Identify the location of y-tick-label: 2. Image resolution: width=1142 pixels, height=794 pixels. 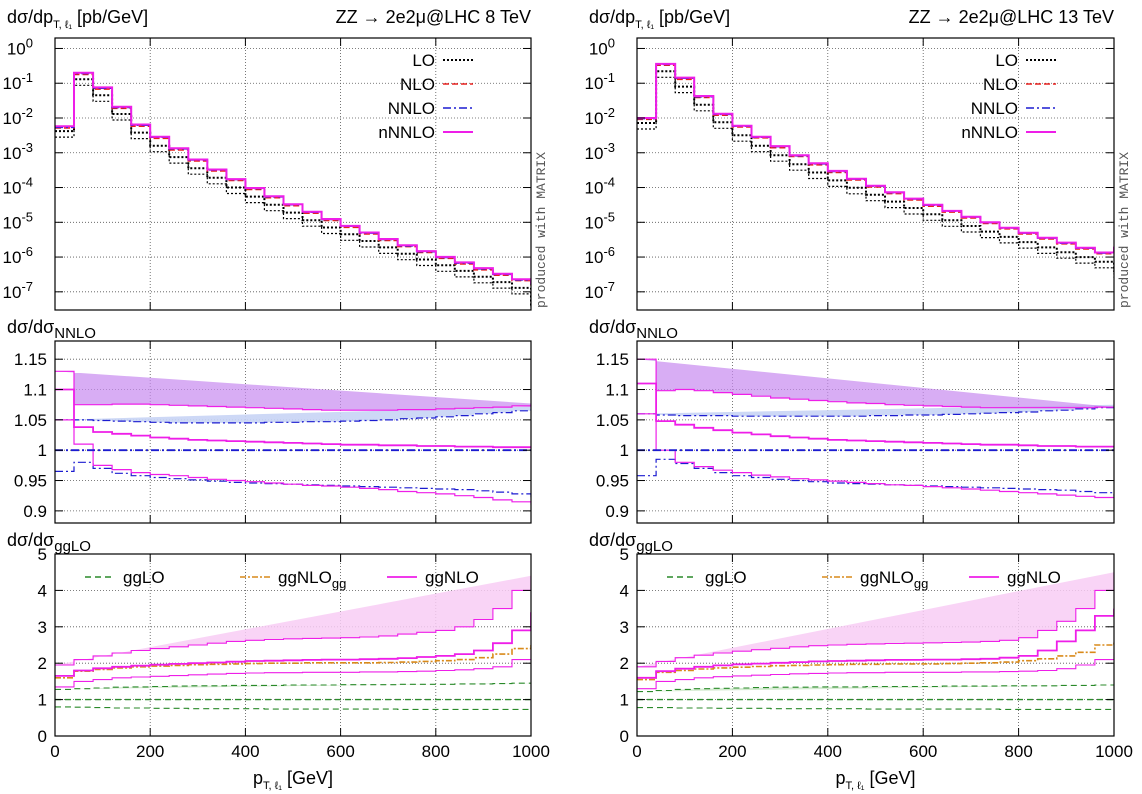
(624, 663).